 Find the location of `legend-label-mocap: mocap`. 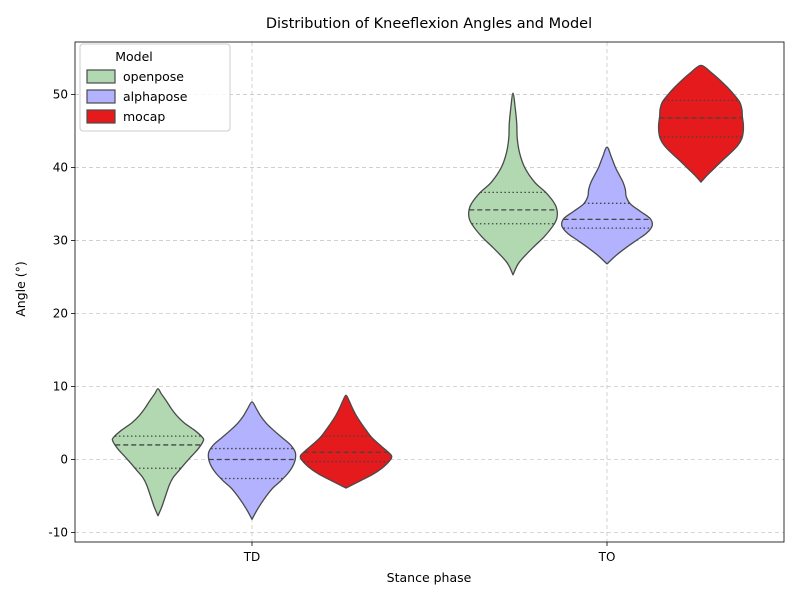

legend-label-mocap: mocap is located at coordinates (144, 116).